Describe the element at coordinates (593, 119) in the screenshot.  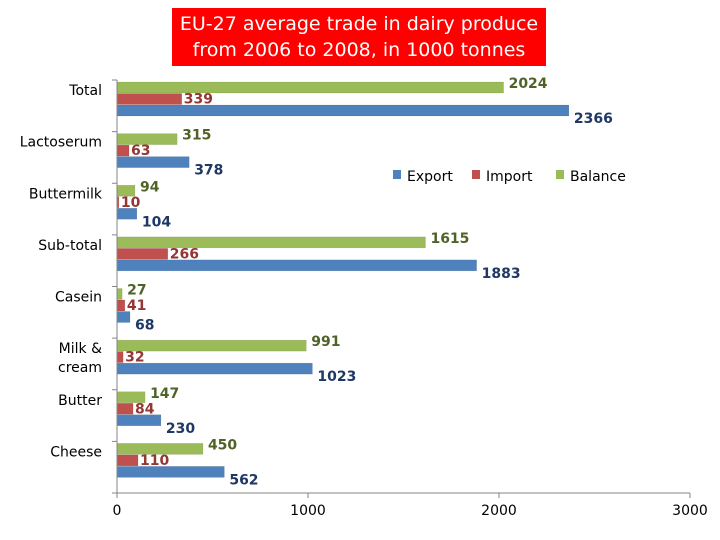
I see `data-label-export-0: 2366` at that location.